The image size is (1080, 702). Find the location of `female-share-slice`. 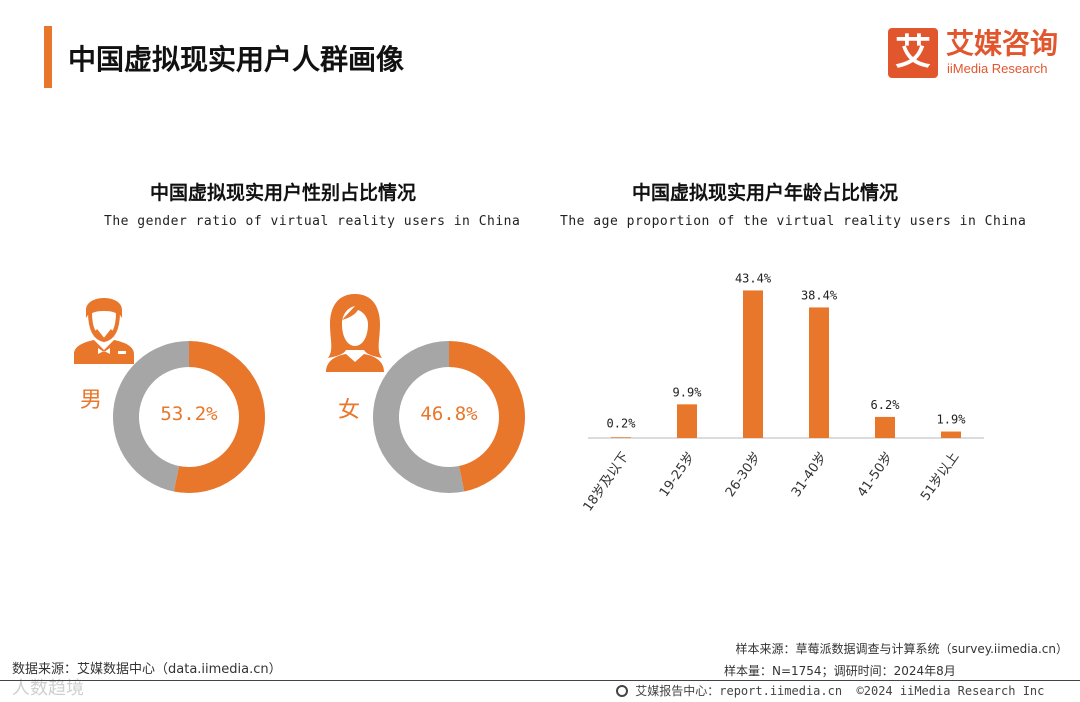

female-share-slice is located at coordinates (487, 416).